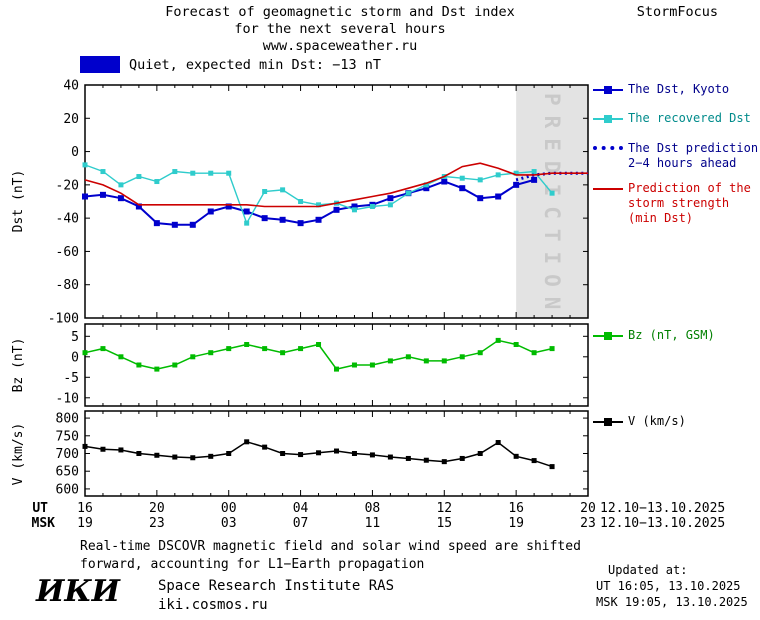 The image size is (760, 620). I want to click on y-tick-label: 650, so click(67, 472).